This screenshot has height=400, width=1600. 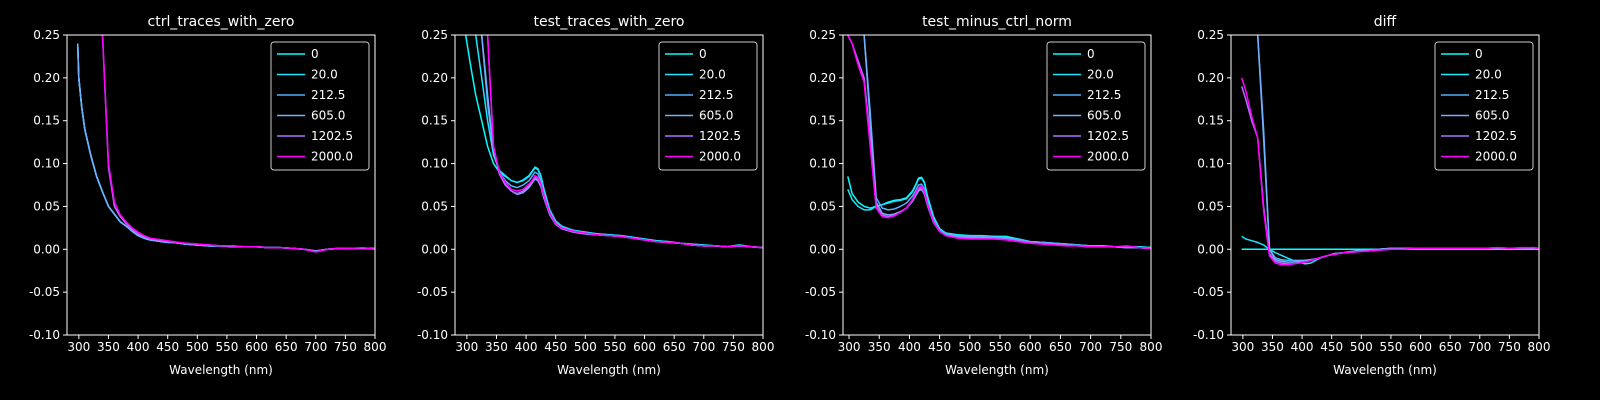 I want to click on chart-title: test_minus_ctrl_norm, so click(x=997, y=22).